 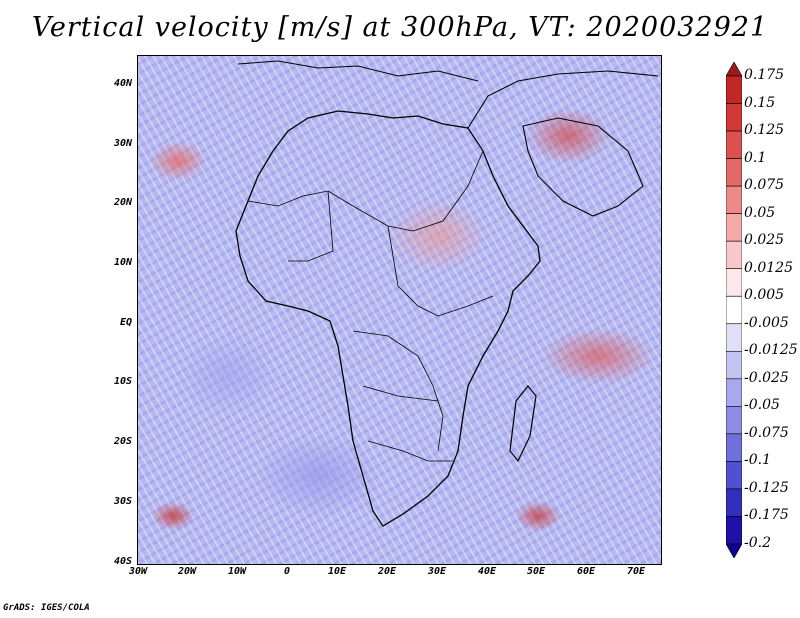 What do you see at coordinates (757, 543) in the screenshot?
I see `colorbar-level-label: -0.2` at bounding box center [757, 543].